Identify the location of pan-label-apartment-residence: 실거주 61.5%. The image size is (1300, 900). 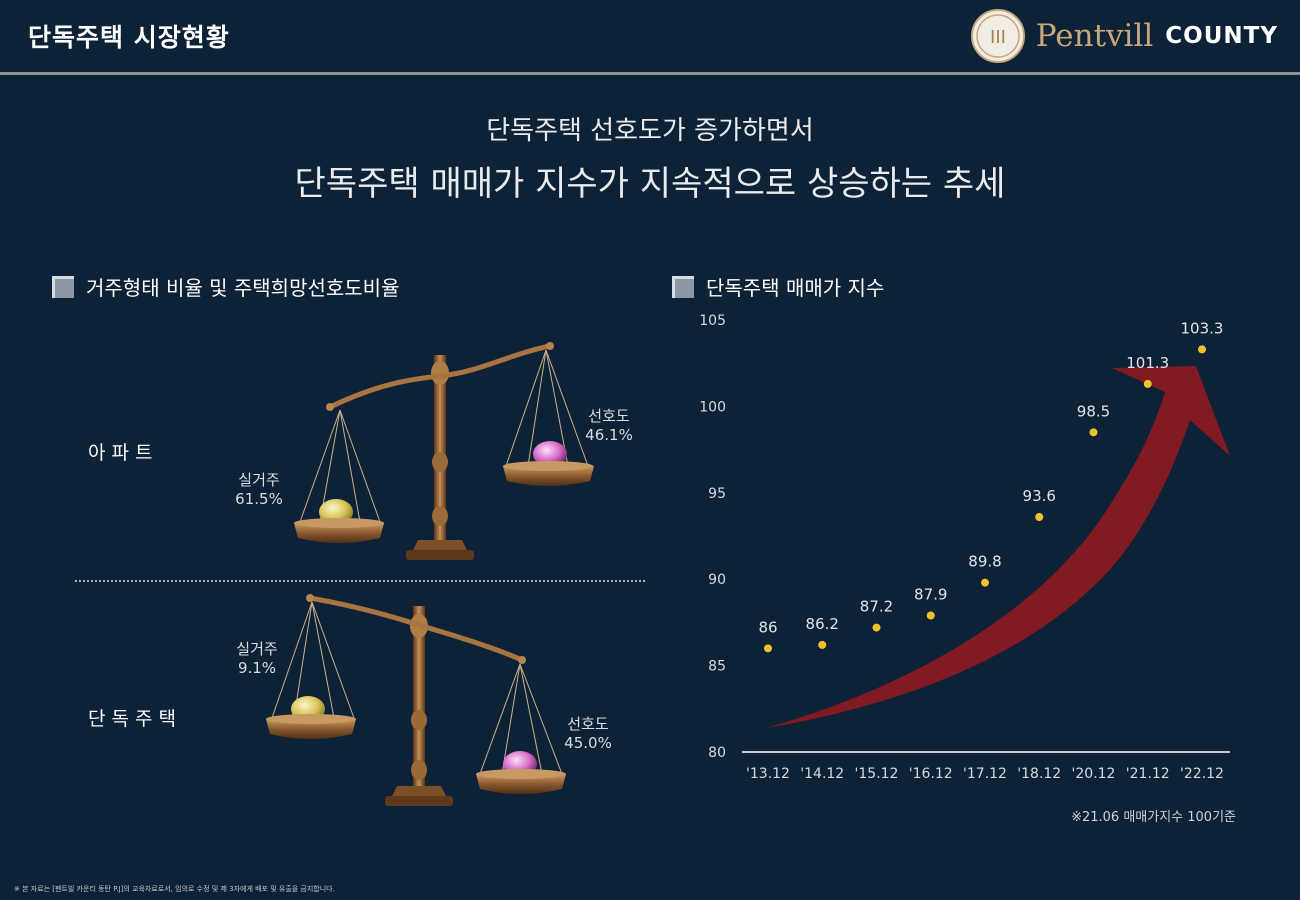
(259, 490).